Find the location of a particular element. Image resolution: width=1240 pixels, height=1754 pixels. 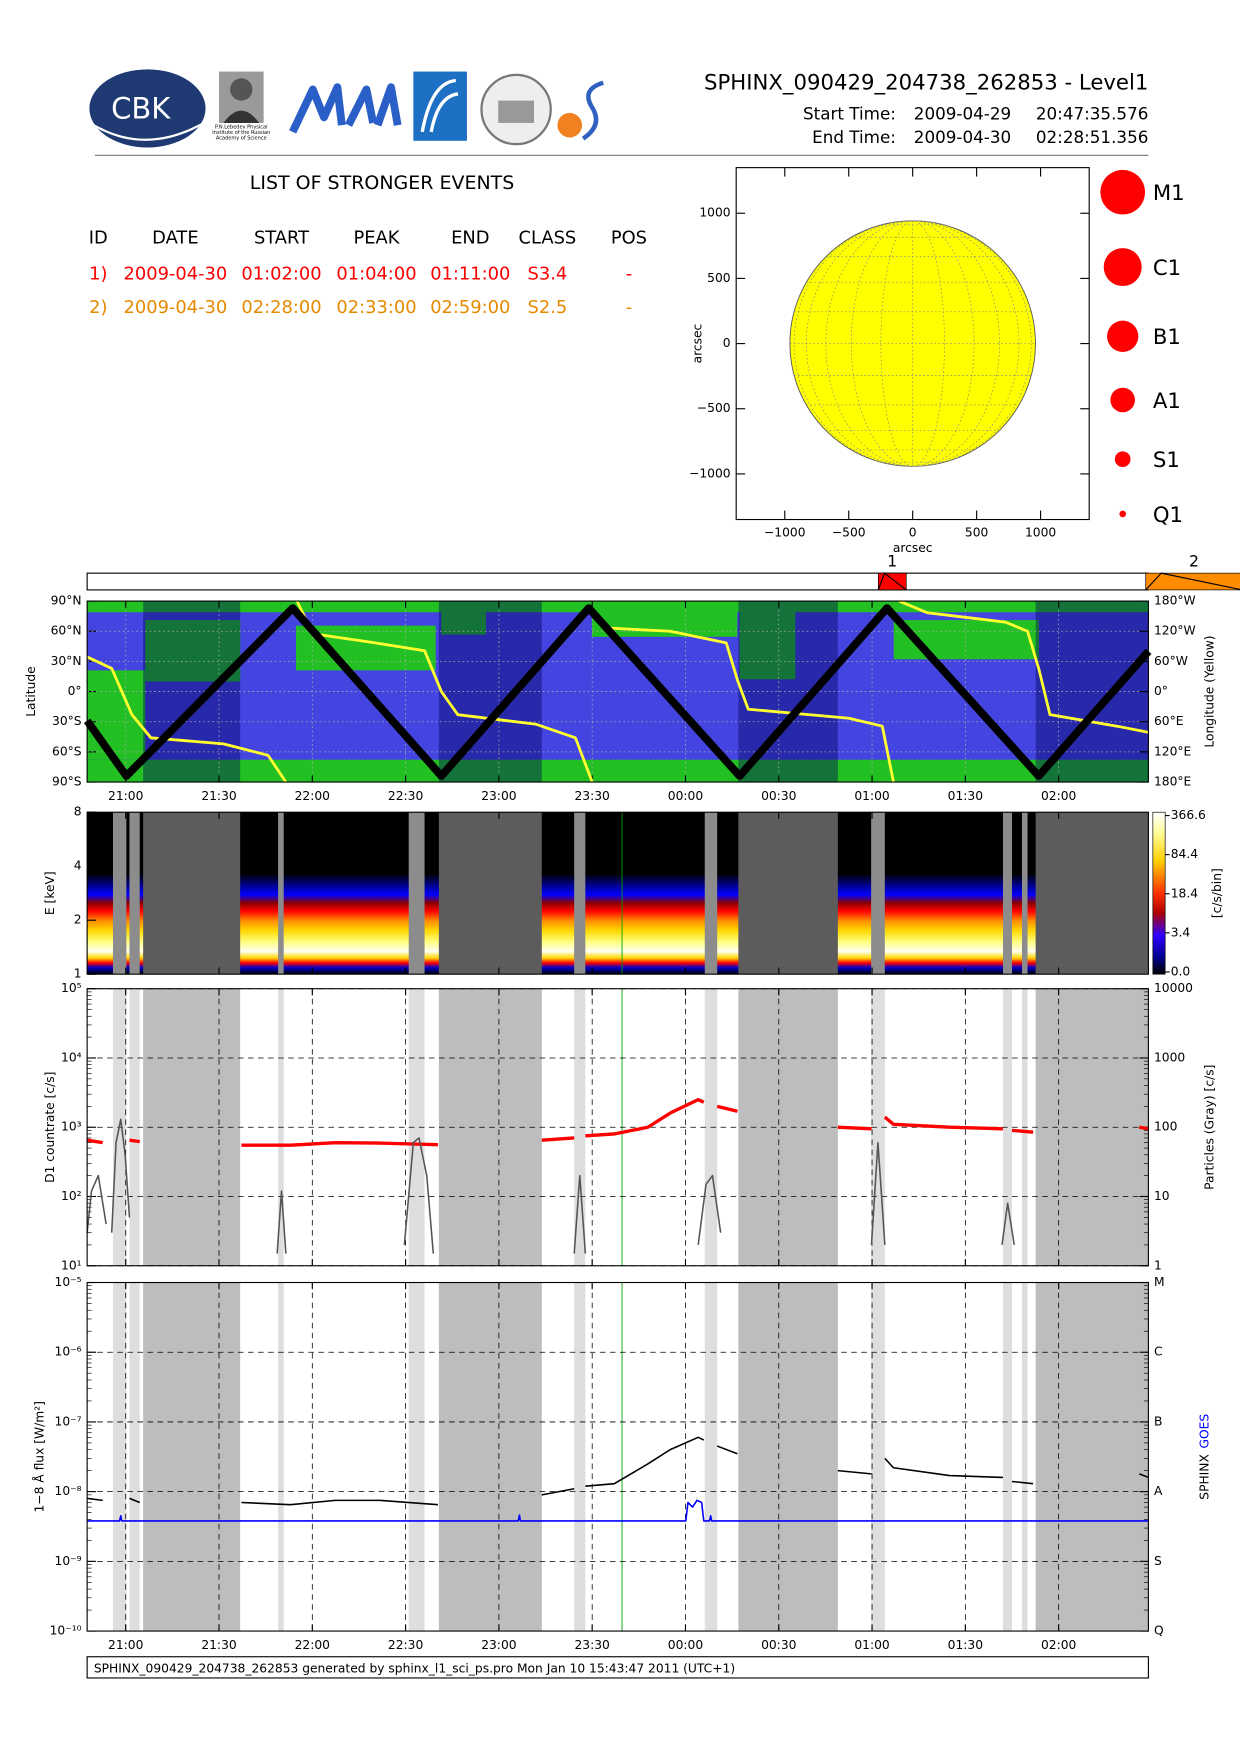

y2-tick-label: 120°E is located at coordinates (1172, 751).